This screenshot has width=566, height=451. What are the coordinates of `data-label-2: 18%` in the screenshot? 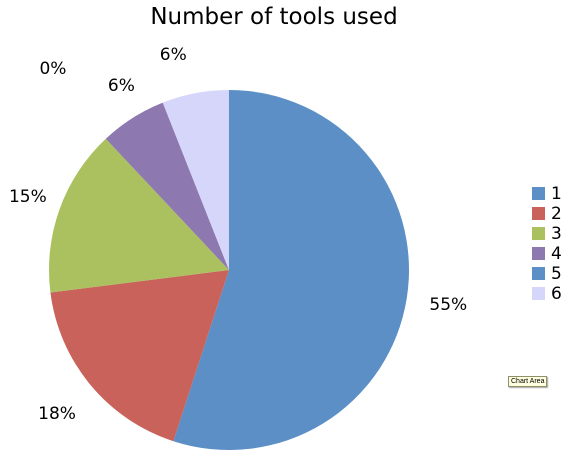 It's located at (57, 414).